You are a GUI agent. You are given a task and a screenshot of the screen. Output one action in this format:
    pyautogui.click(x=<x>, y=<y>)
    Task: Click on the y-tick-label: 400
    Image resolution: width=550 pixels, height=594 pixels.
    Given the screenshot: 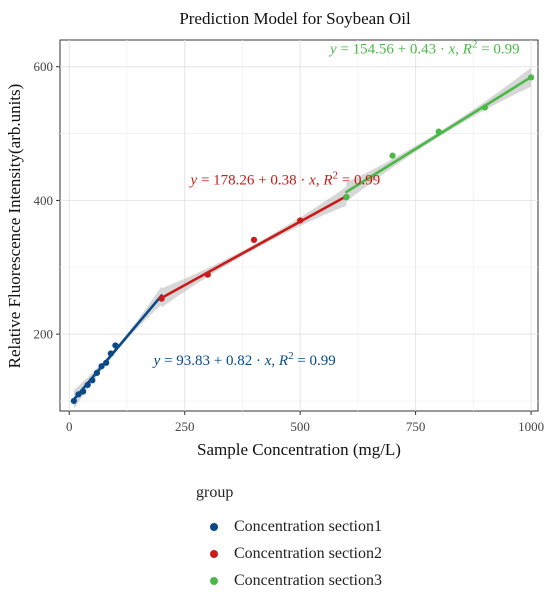 What is the action you would take?
    pyautogui.click(x=44, y=200)
    